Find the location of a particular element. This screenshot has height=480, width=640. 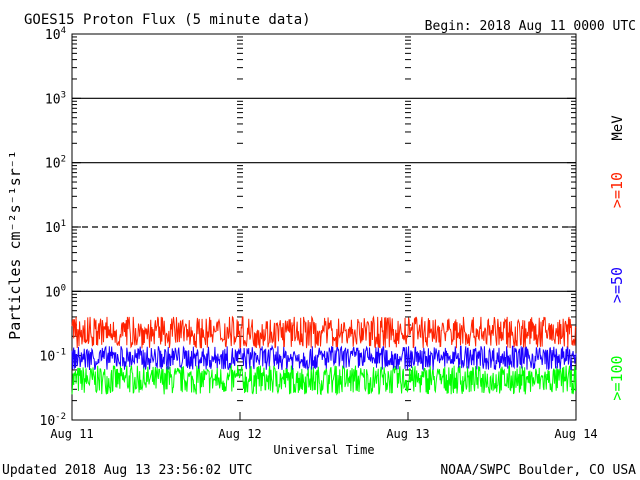

y-tick-label: 10² is located at coordinates (55, 163).